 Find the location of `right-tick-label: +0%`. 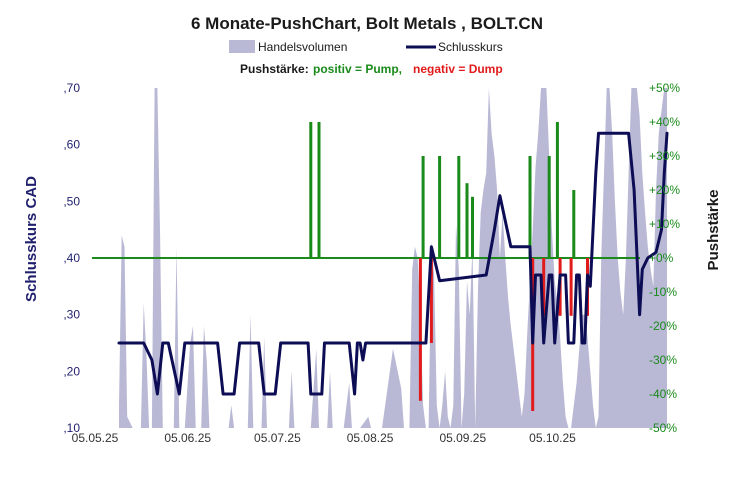

right-tick-label: +0% is located at coordinates (661, 258).